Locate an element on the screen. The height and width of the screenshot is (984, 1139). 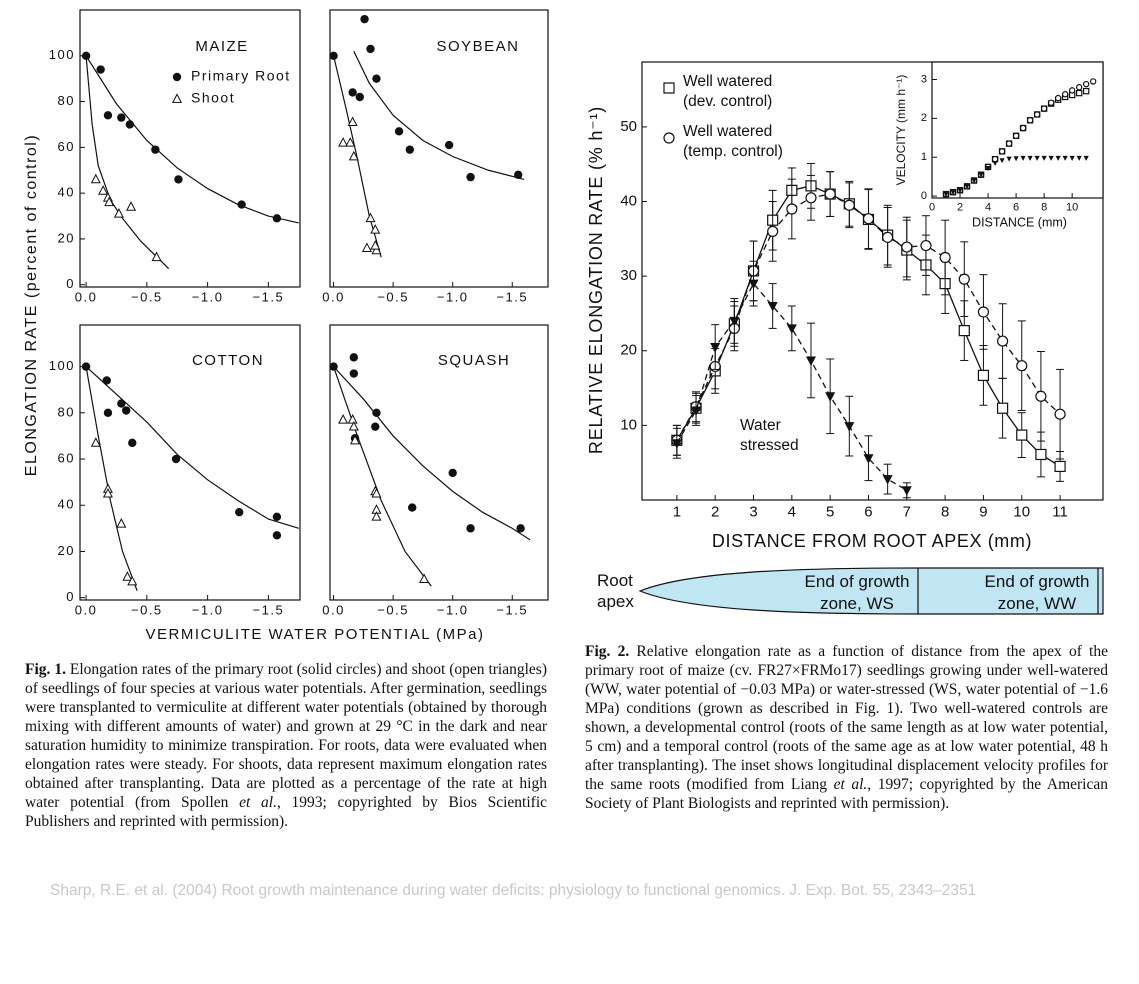
panel-title: COTTON is located at coordinates (228, 360).